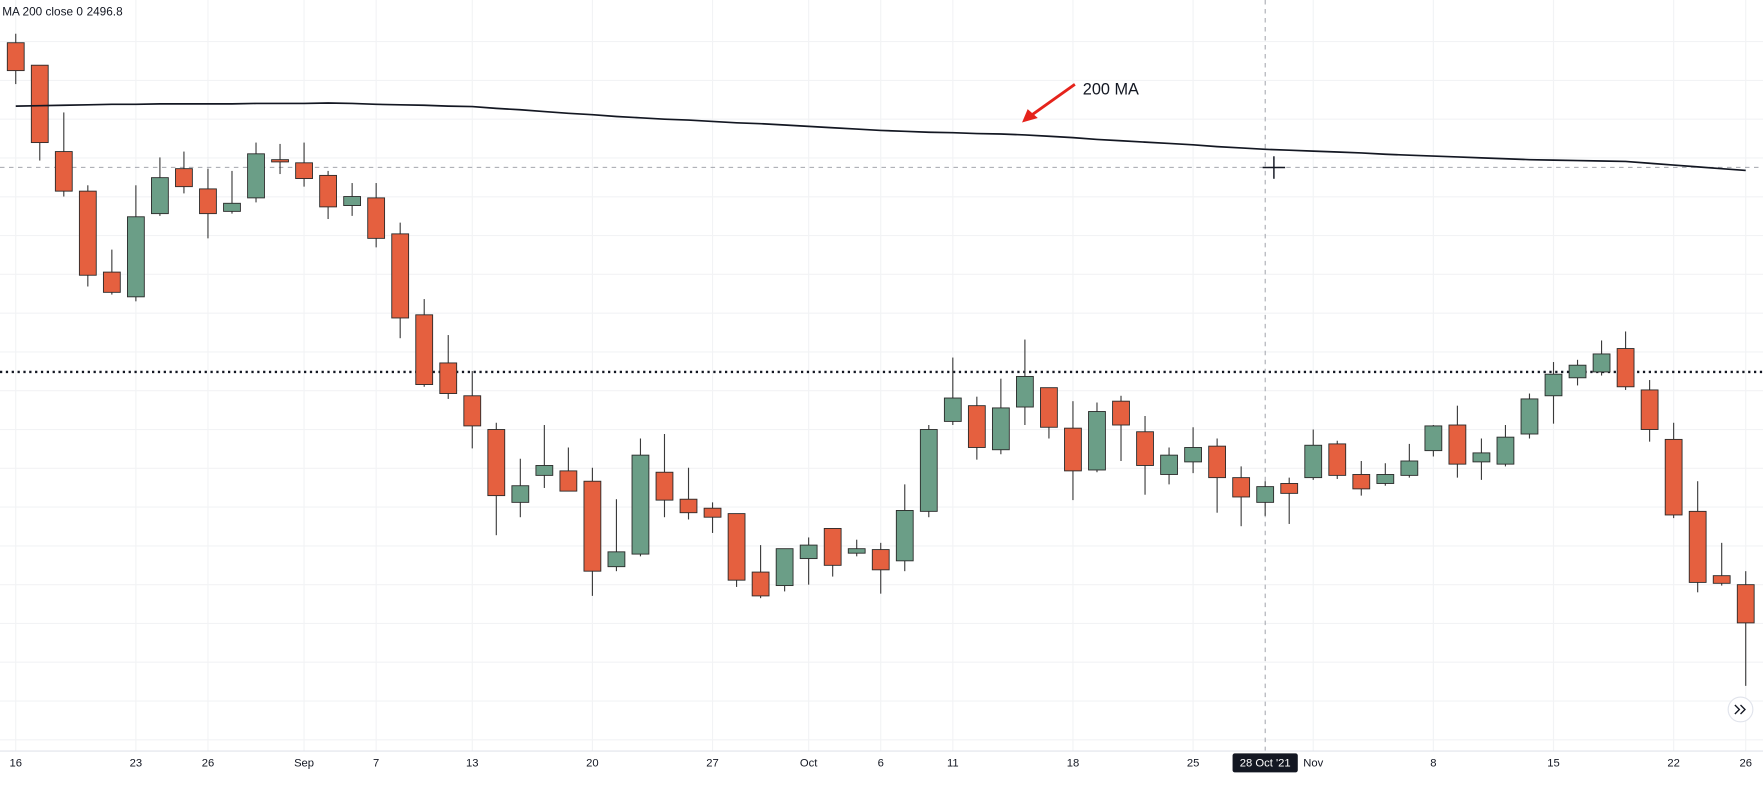 The height and width of the screenshot is (786, 1763). Describe the element at coordinates (15, 763) in the screenshot. I see `x-tick-label: 16` at that location.